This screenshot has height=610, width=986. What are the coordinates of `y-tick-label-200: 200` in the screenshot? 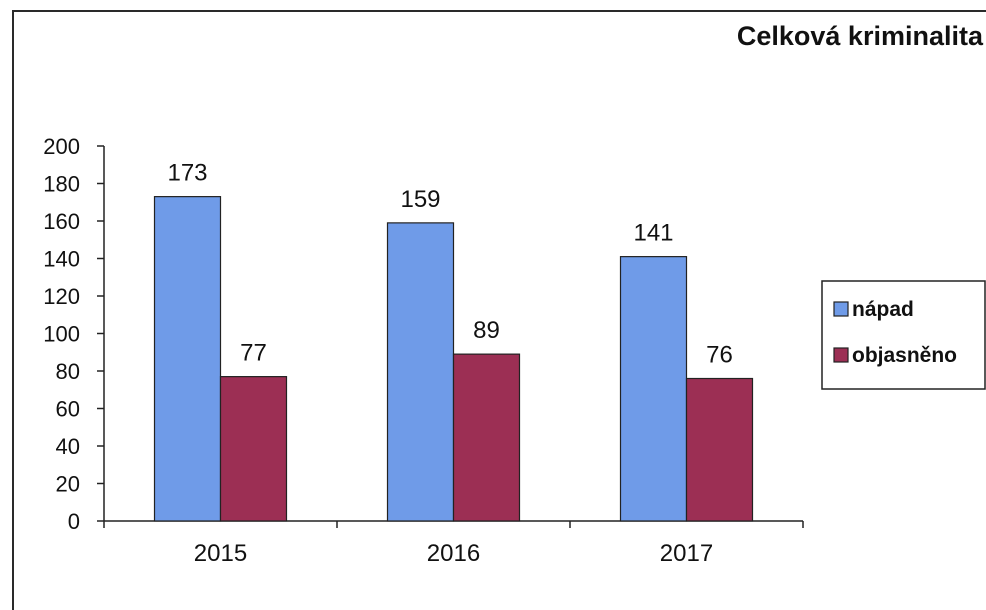 It's located at (61, 146).